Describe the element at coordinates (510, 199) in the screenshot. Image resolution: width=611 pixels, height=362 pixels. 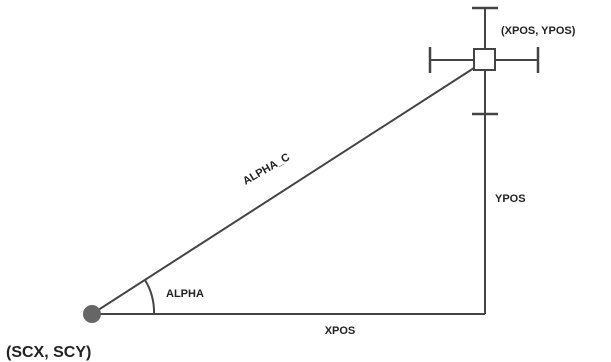
I see `vertical-leg-label: YPOS` at that location.